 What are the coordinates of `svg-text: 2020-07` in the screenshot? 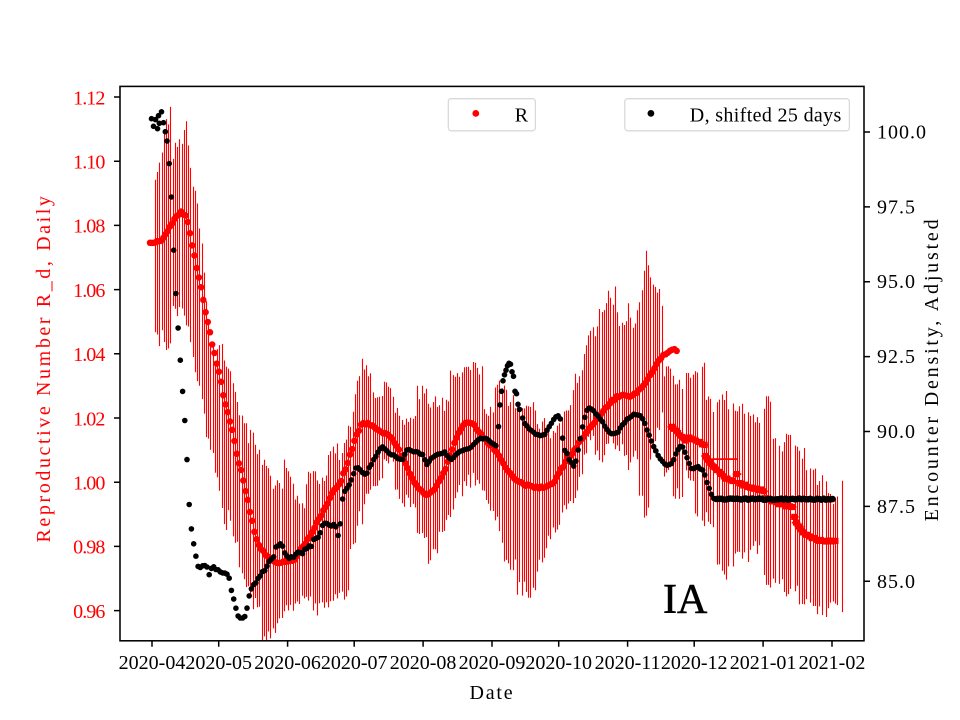 It's located at (354, 663).